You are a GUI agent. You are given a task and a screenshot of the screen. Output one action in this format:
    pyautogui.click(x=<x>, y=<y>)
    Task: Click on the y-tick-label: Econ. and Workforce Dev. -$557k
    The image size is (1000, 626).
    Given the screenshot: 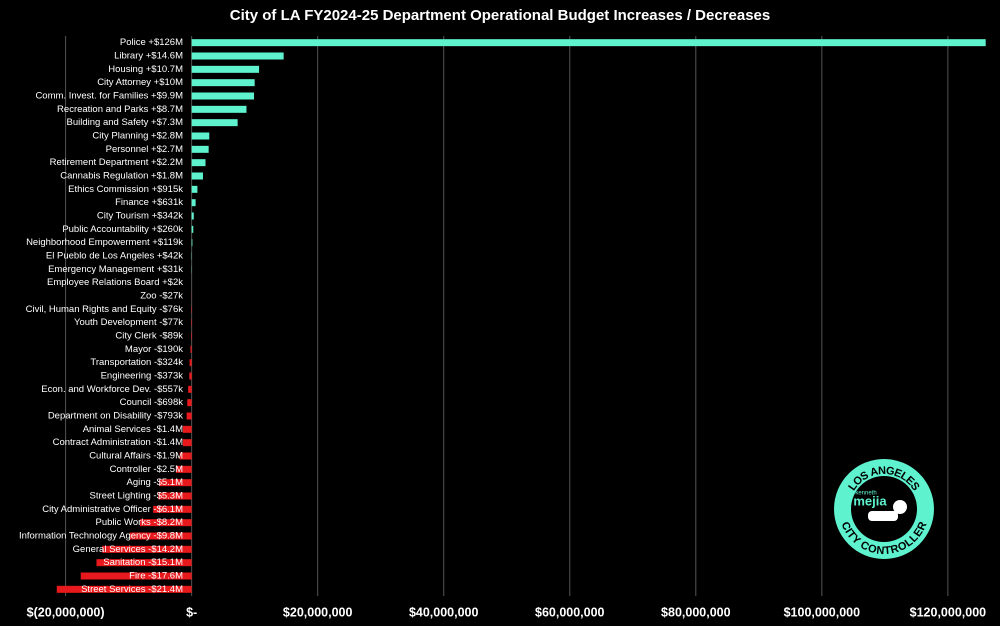 What is the action you would take?
    pyautogui.click(x=112, y=389)
    